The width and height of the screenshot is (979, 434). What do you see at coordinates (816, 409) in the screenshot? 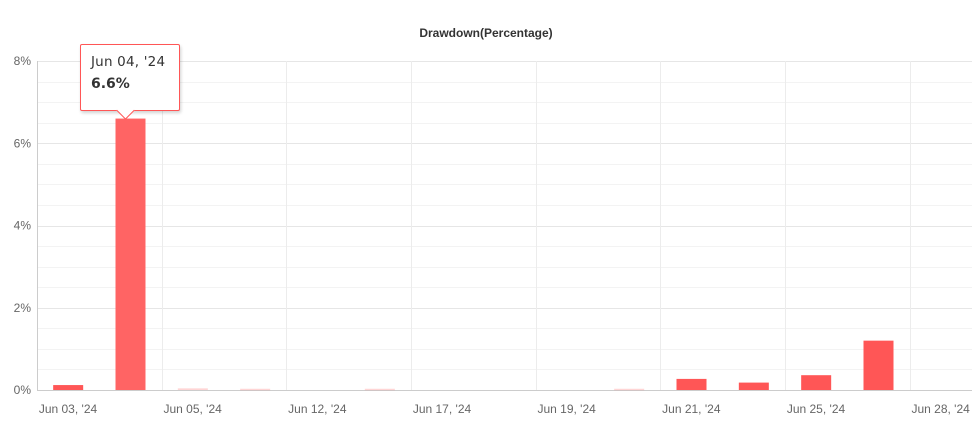
I see `x-tick-label: Jun 25, '24` at bounding box center [816, 409].